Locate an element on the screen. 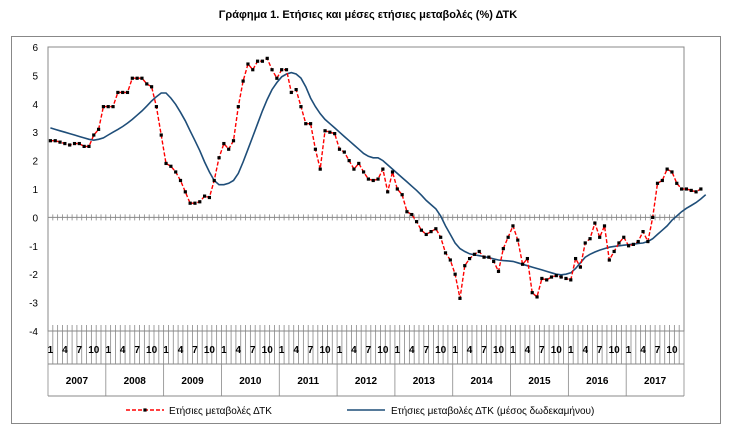 This screenshot has width=736, height=440. y-tick-label: 1 is located at coordinates (35, 190).